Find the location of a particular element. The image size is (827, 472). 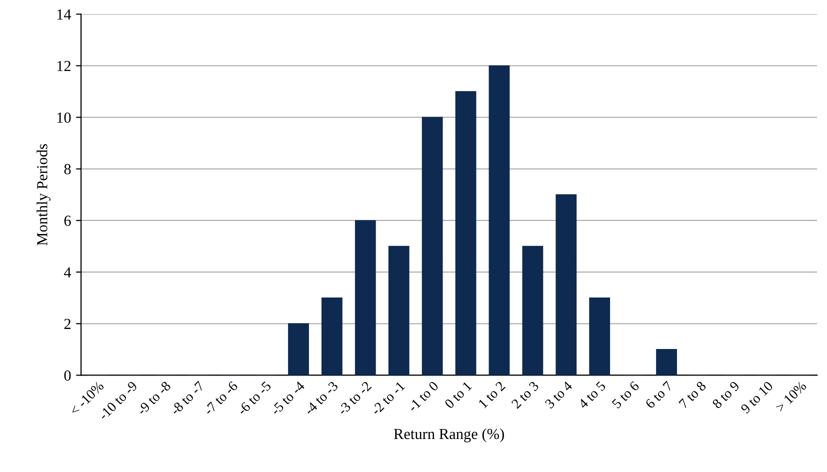

x-tick-label: > 10% is located at coordinates (791, 396).